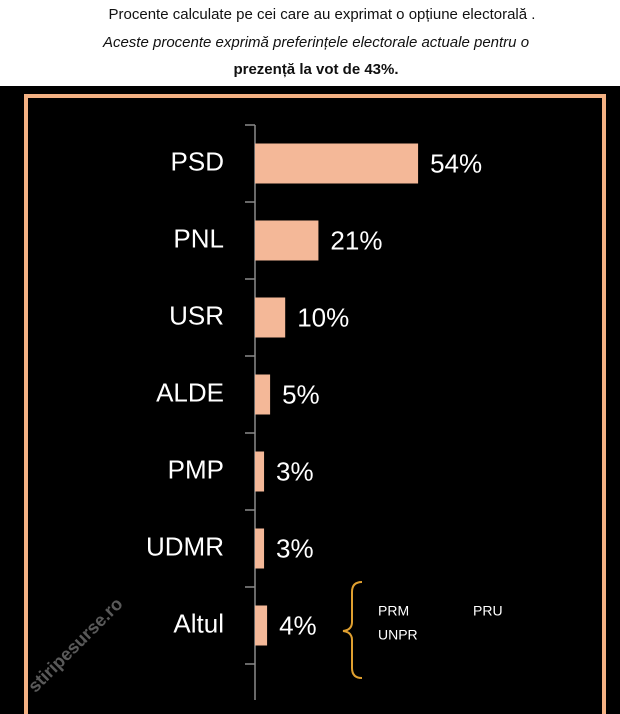 Image resolution: width=620 pixels, height=714 pixels. What do you see at coordinates (488, 611) in the screenshot?
I see `annotation: PRU` at bounding box center [488, 611].